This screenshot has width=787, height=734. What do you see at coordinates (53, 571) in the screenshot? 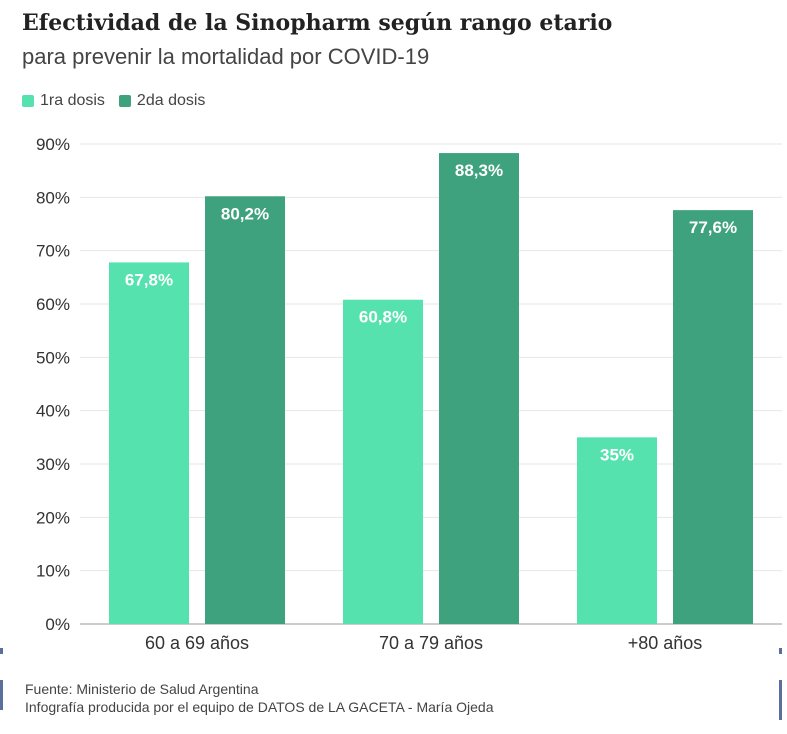
I see `y-tick-label: 10%` at bounding box center [53, 571].